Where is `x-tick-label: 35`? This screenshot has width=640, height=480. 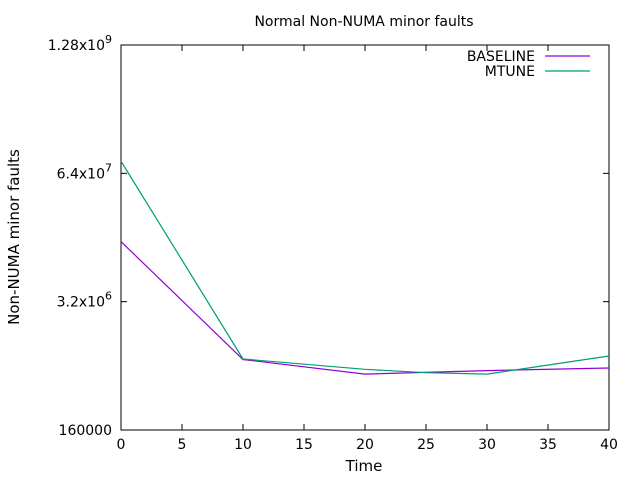
x-tick-label: 35 is located at coordinates (548, 445).